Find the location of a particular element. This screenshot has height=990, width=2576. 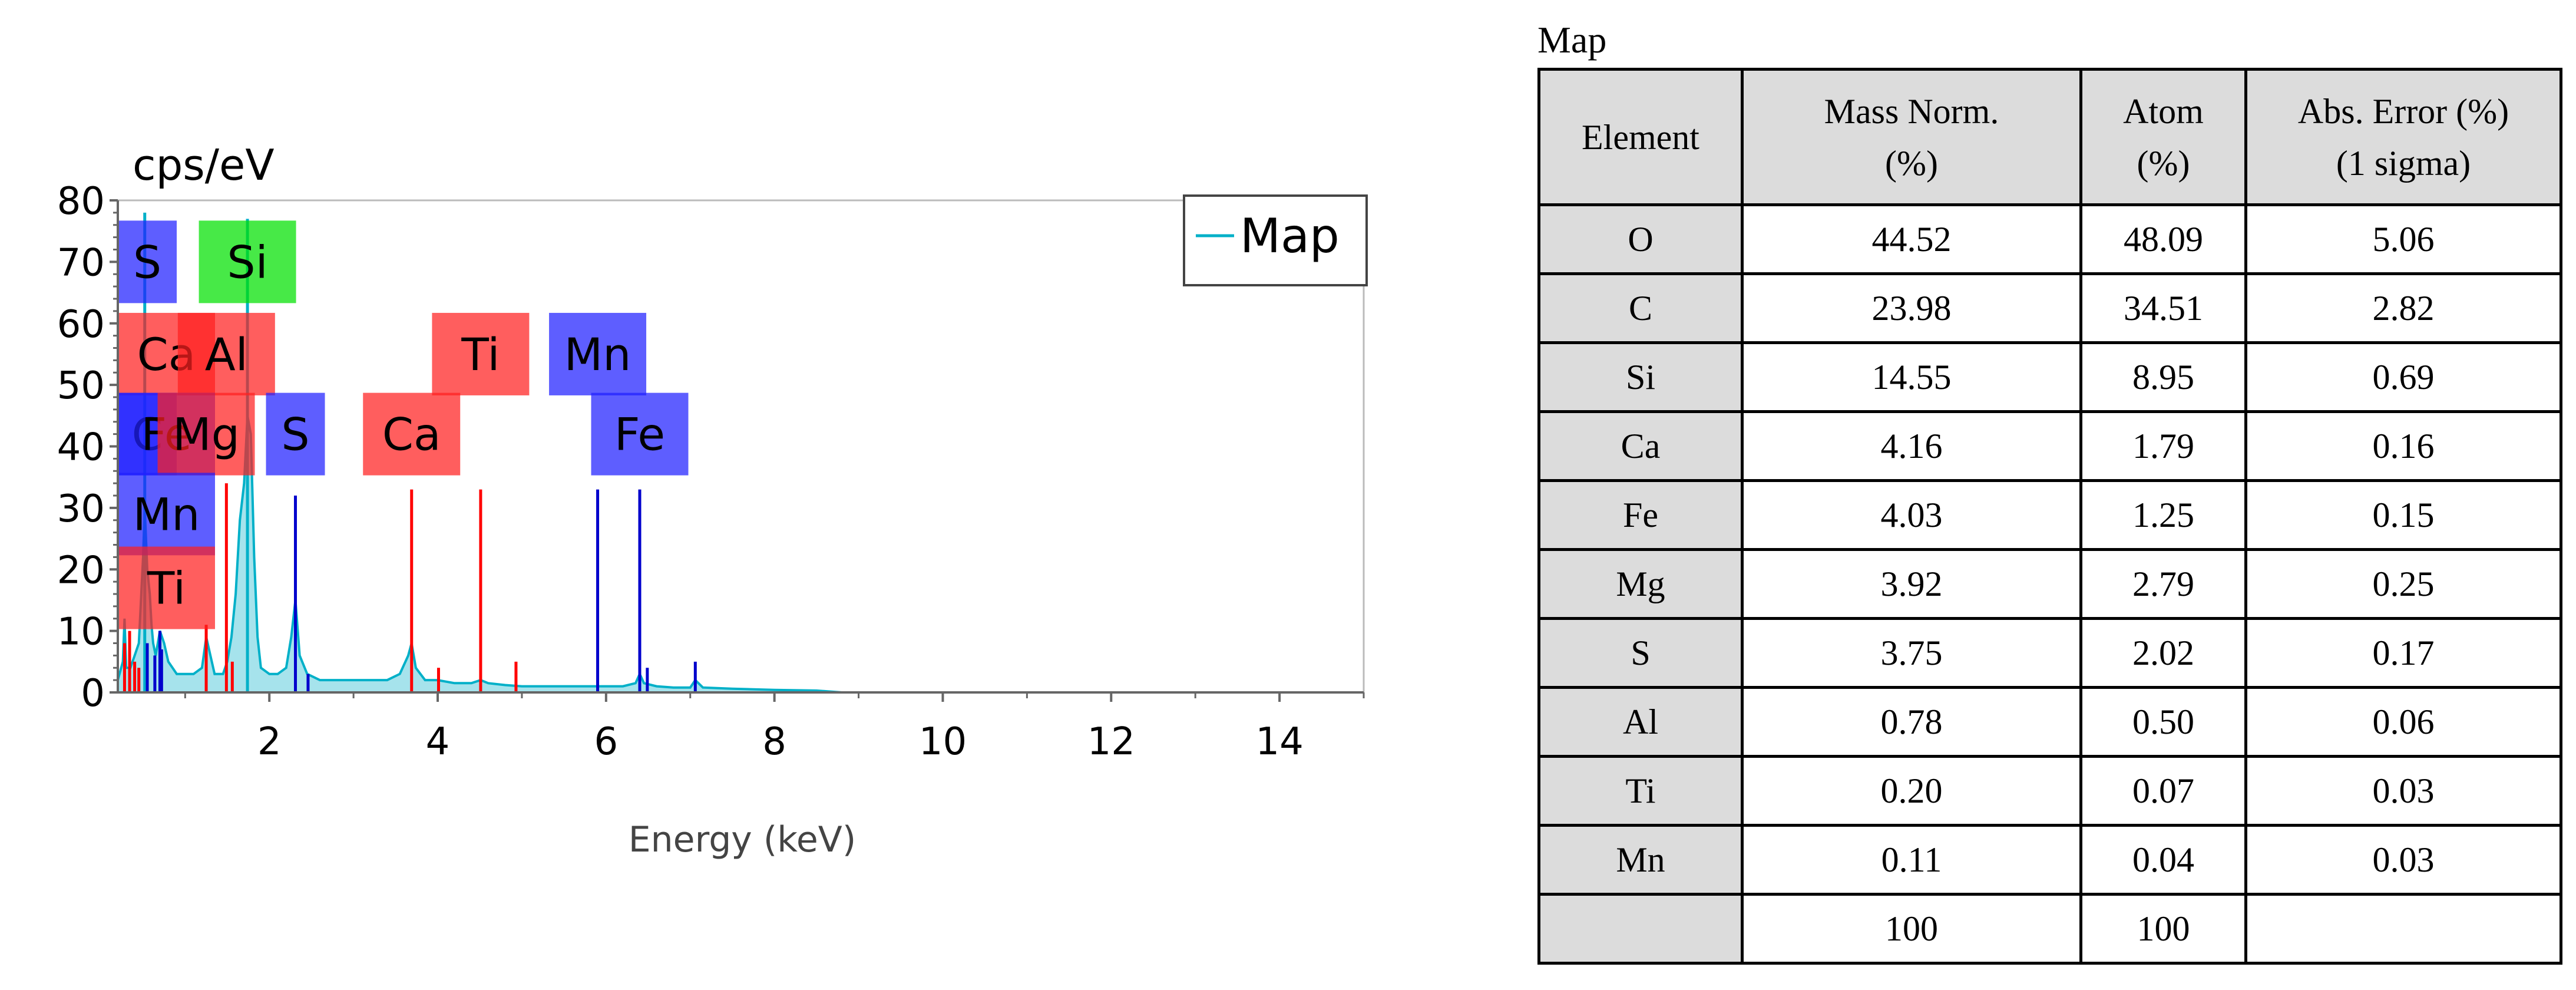

header-err-line1: Abs. Error (%) is located at coordinates (2403, 111).